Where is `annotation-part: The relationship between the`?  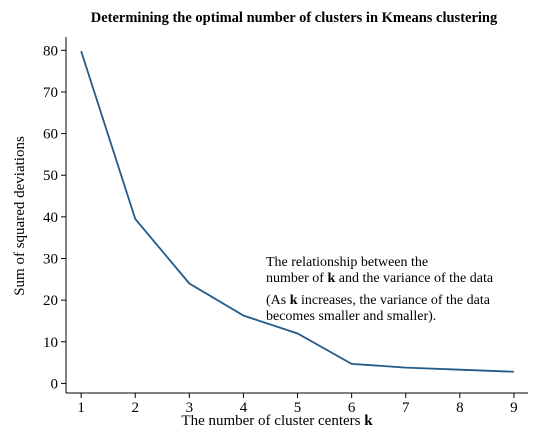 annotation-part: The relationship between the is located at coordinates (347, 262).